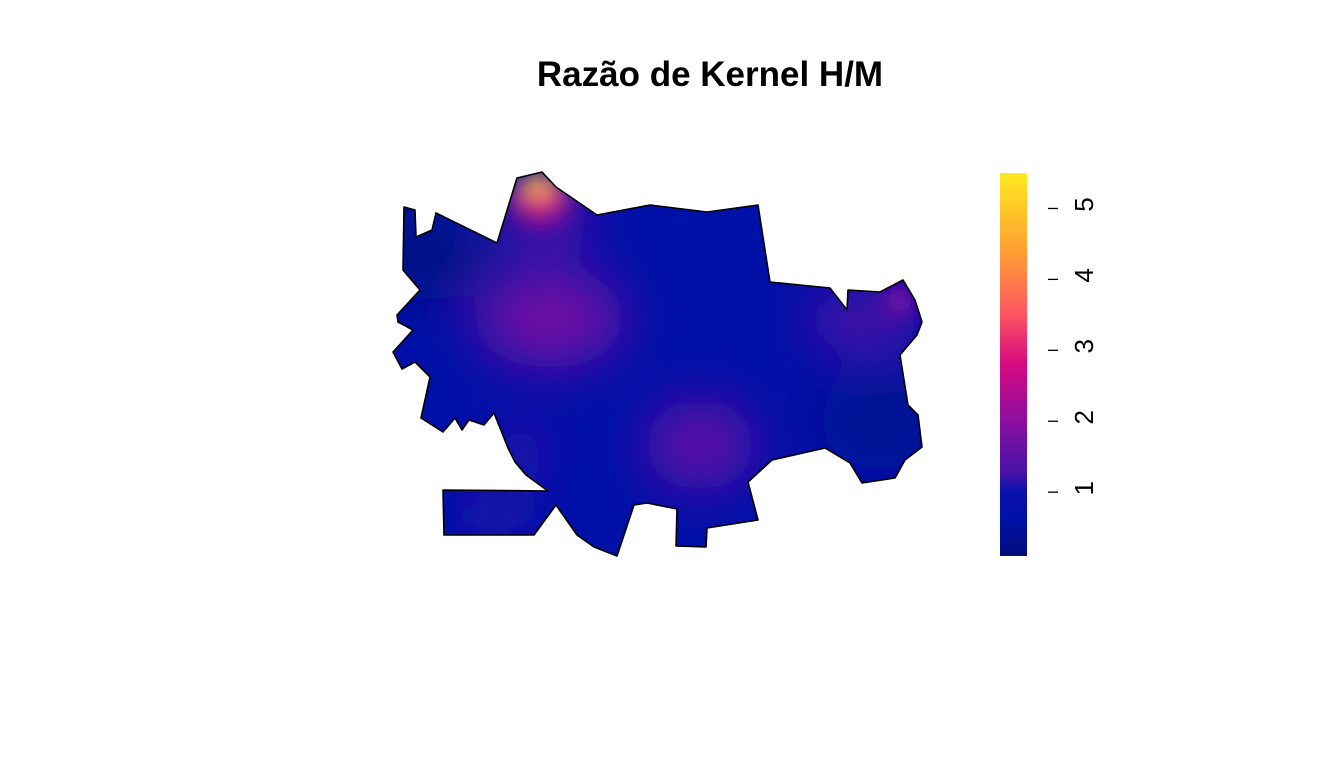  Describe the element at coordinates (700, 445) in the screenshot. I see `hotspot-south-center` at that location.